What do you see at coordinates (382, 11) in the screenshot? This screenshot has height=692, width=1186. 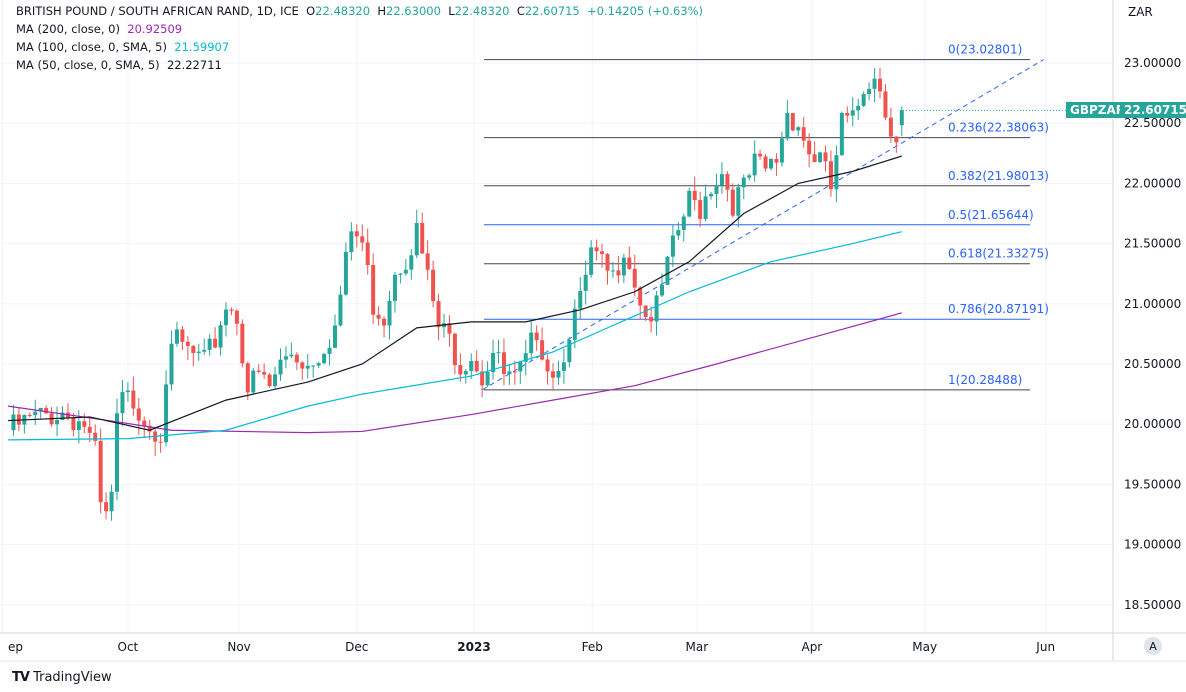 I see `high-label: H` at bounding box center [382, 11].